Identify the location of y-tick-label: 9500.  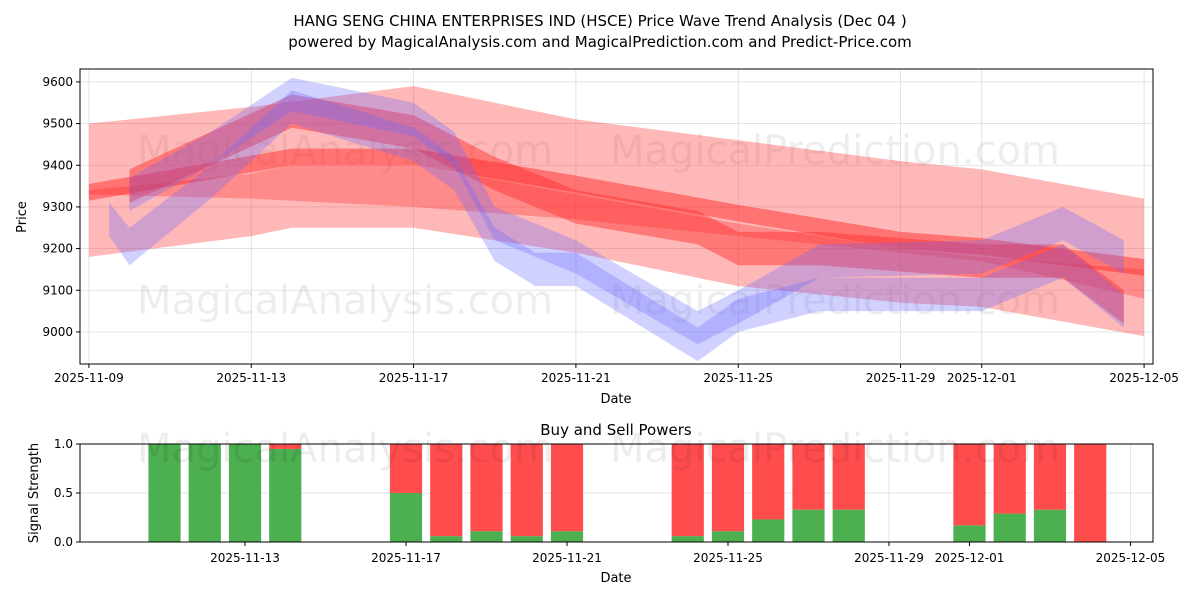
(57, 124).